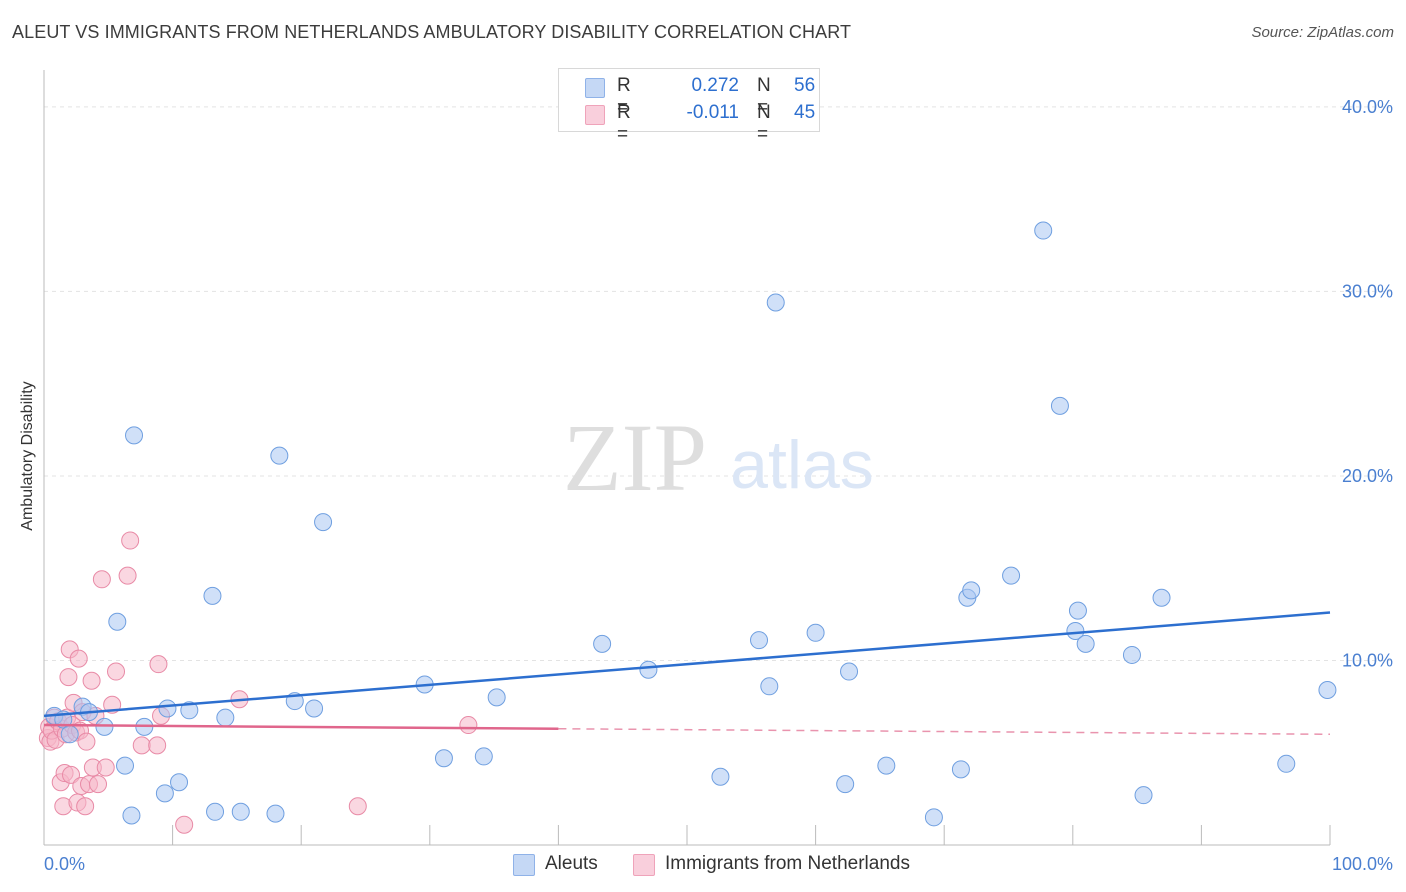 Image resolution: width=1406 pixels, height=892 pixels. I want to click on x-tick-label: 0.0%, so click(64, 864).